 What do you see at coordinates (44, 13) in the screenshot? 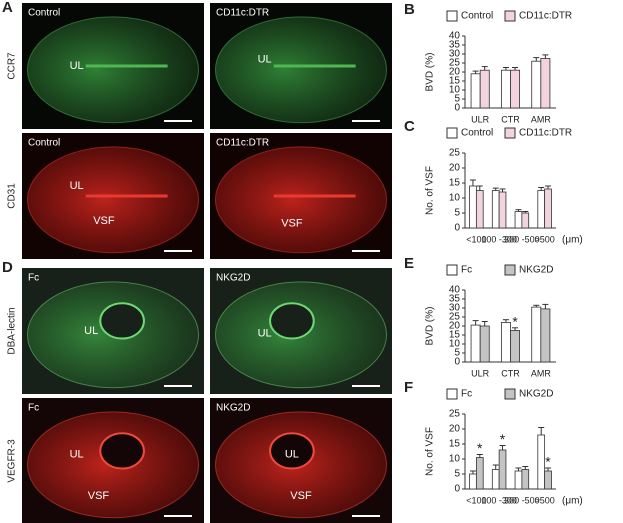
I see `image-caption: Control` at bounding box center [44, 13].